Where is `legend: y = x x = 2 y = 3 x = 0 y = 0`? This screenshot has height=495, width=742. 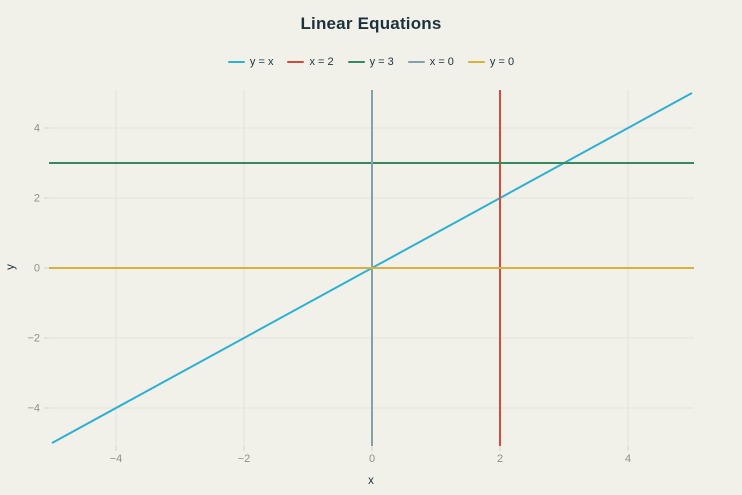
legend: y = x x = 2 y = 3 x = 0 y = 0 is located at coordinates (371, 62).